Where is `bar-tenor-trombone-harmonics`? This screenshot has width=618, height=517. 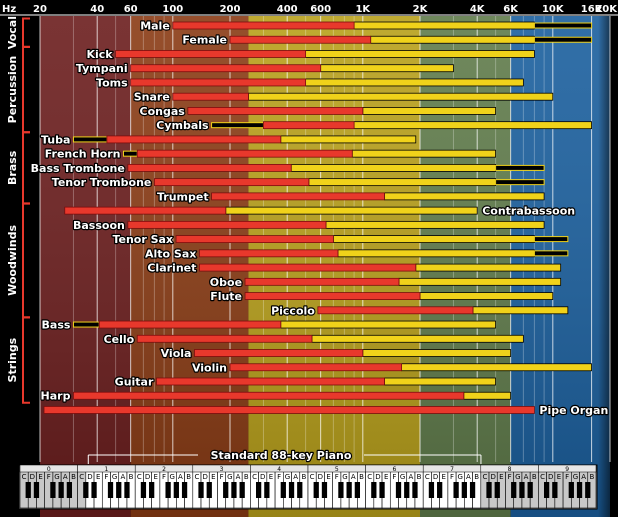 bar-tenor-trombone-harmonics is located at coordinates (402, 182).